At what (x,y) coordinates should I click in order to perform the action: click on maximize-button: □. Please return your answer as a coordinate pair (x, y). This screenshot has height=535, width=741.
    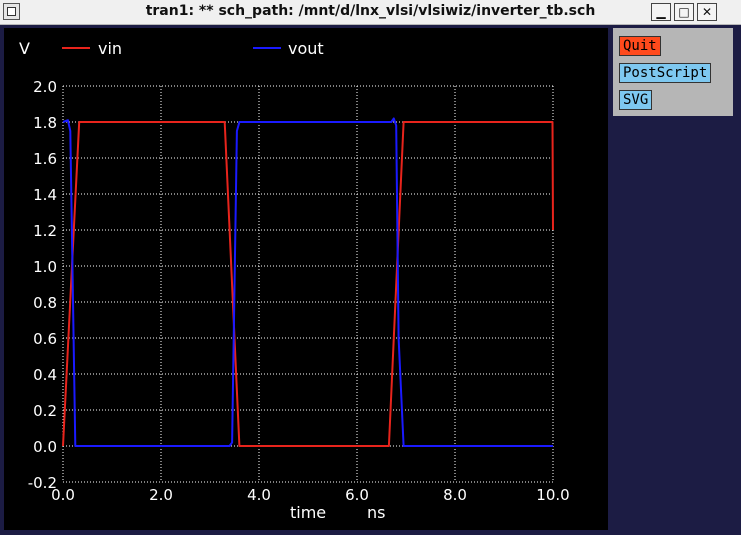
    Looking at the image, I should click on (684, 12).